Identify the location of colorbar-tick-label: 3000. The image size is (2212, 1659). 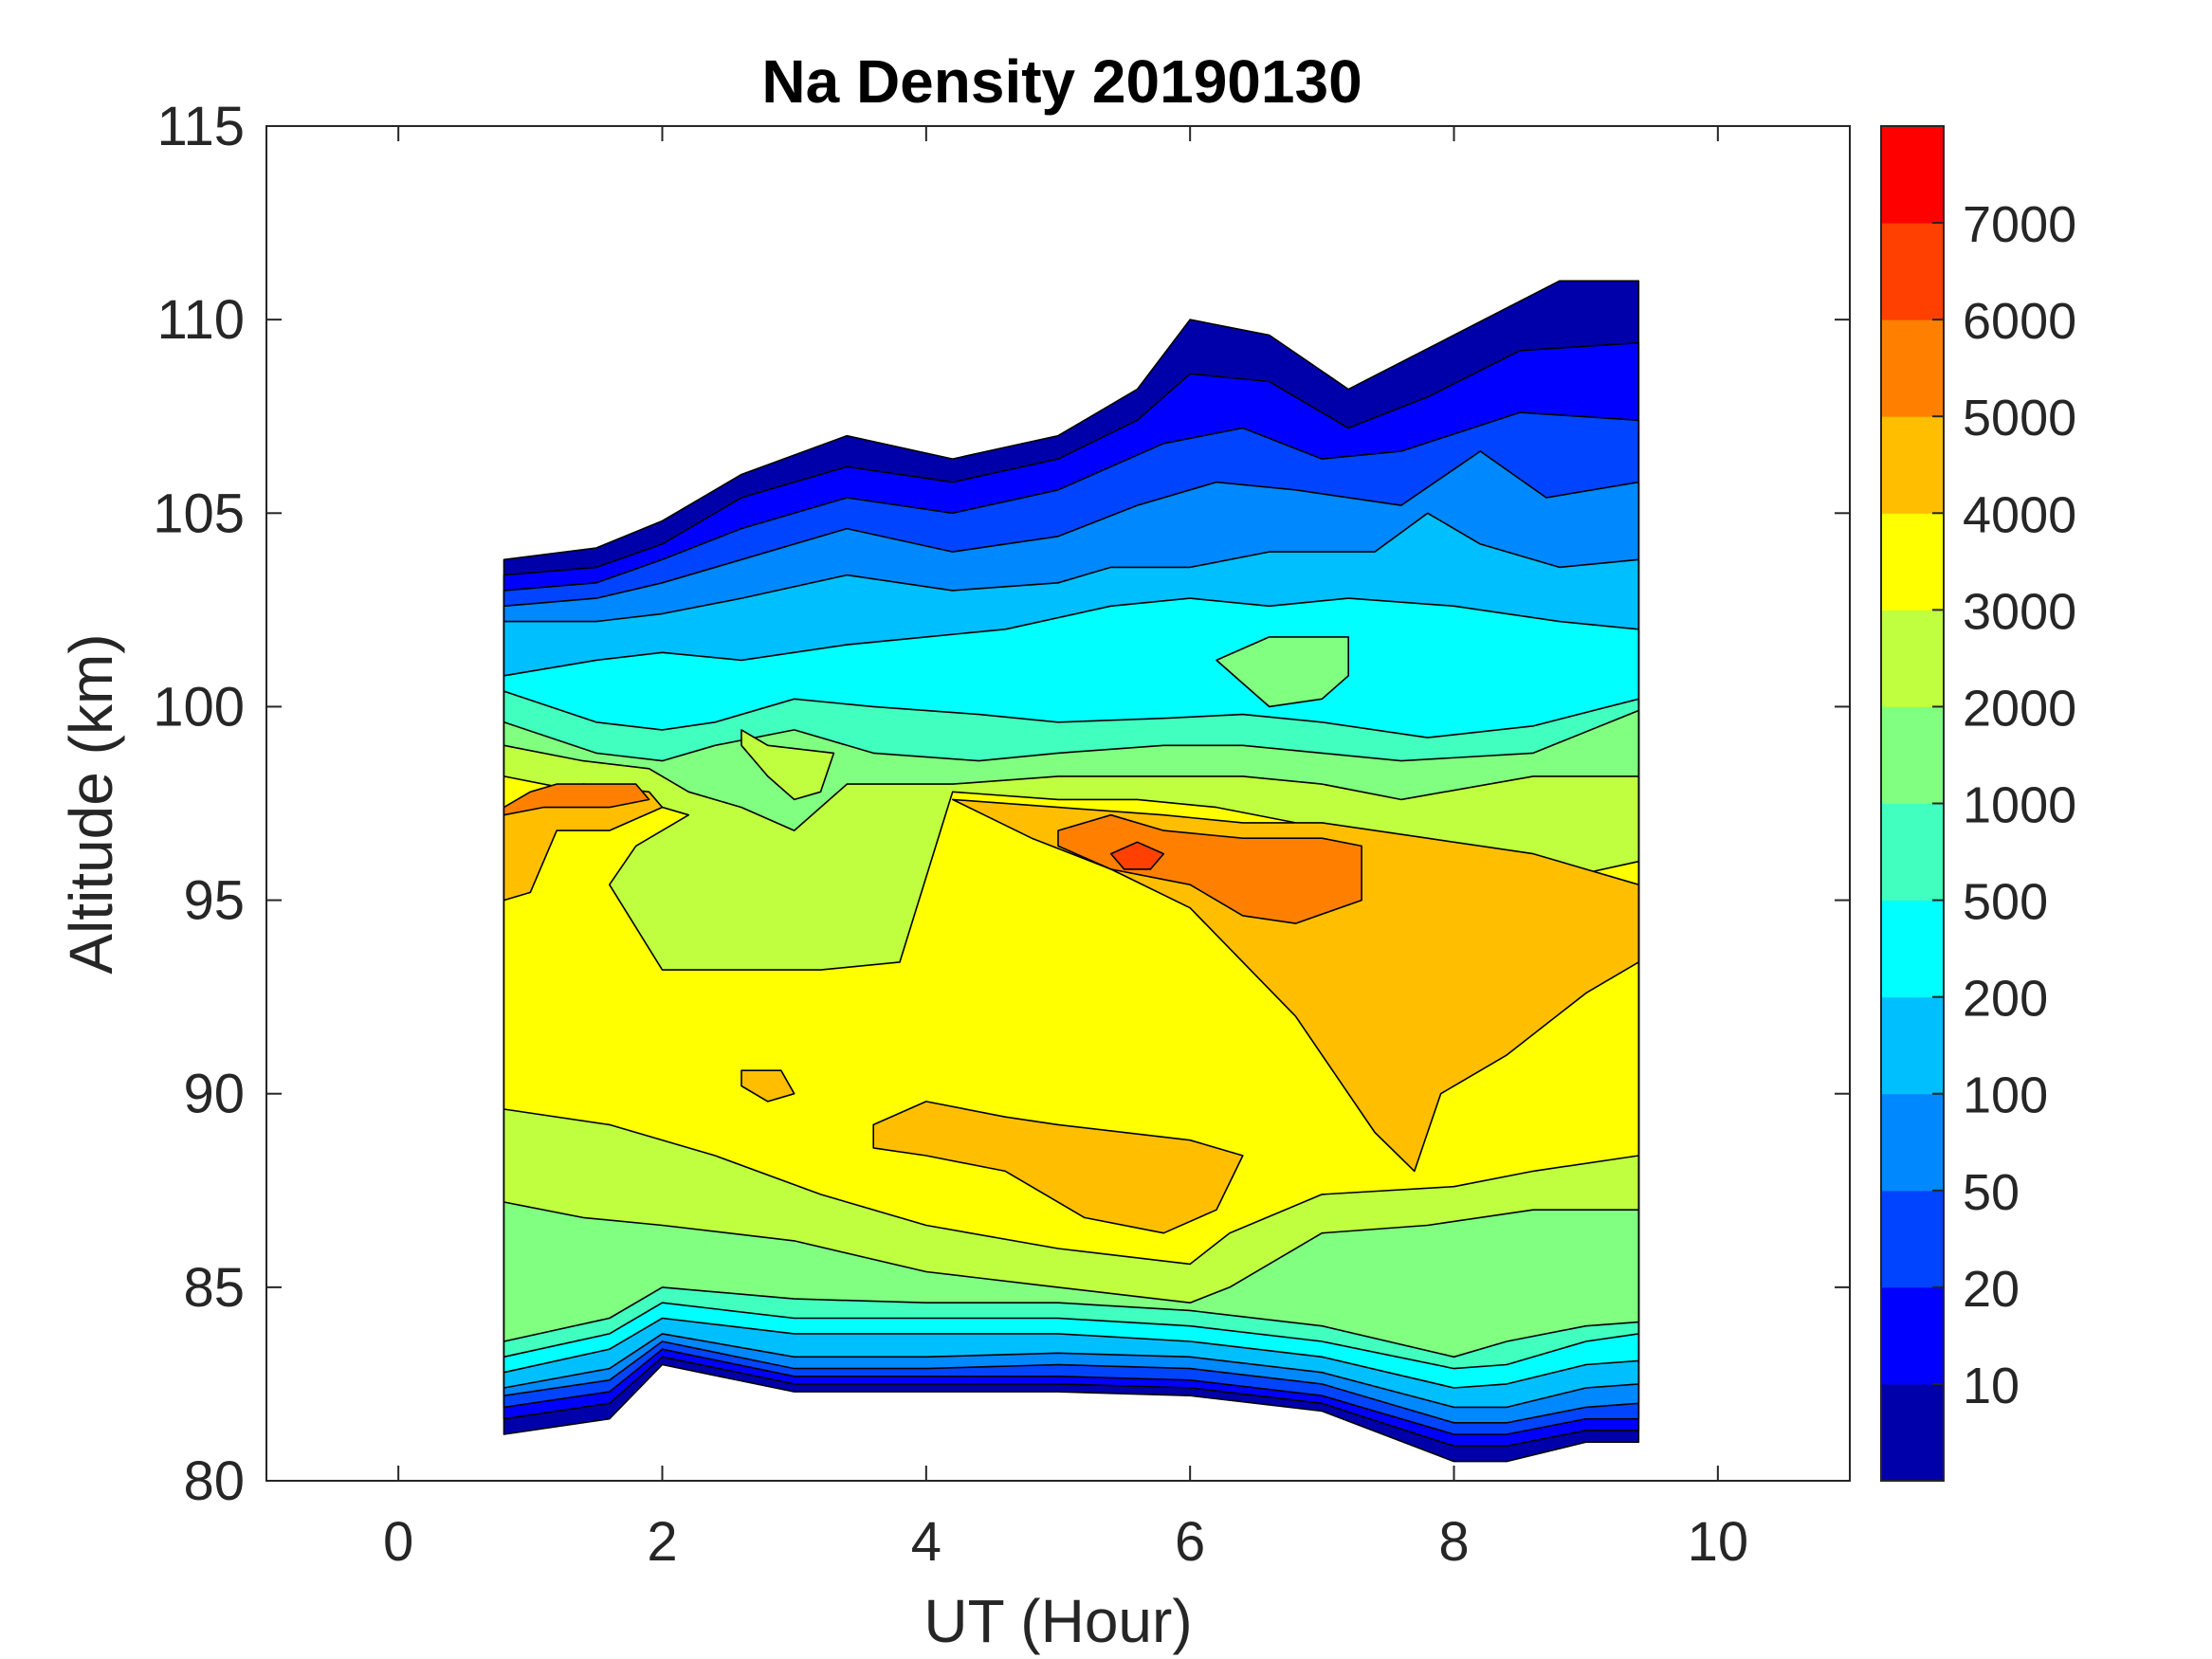
(2019, 611).